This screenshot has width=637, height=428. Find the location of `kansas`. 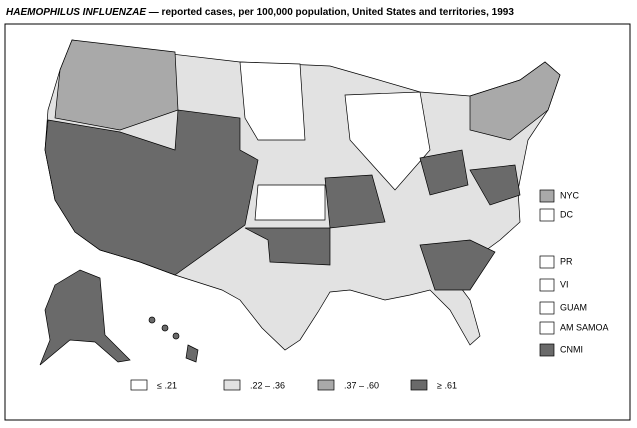

kansas is located at coordinates (290, 202).